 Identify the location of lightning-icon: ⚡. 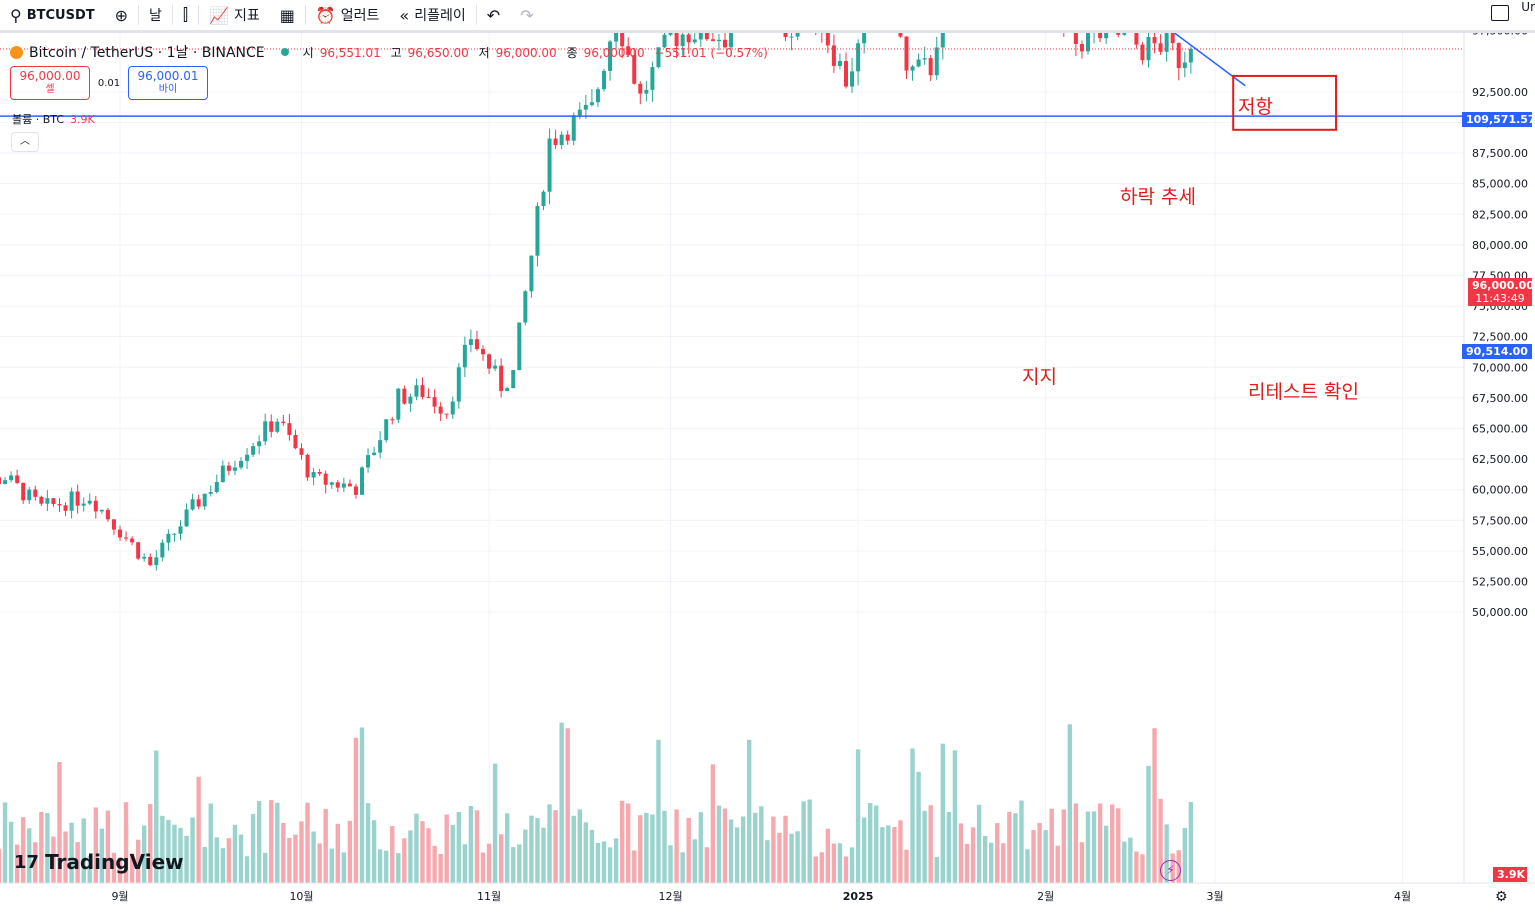
(1170, 870).